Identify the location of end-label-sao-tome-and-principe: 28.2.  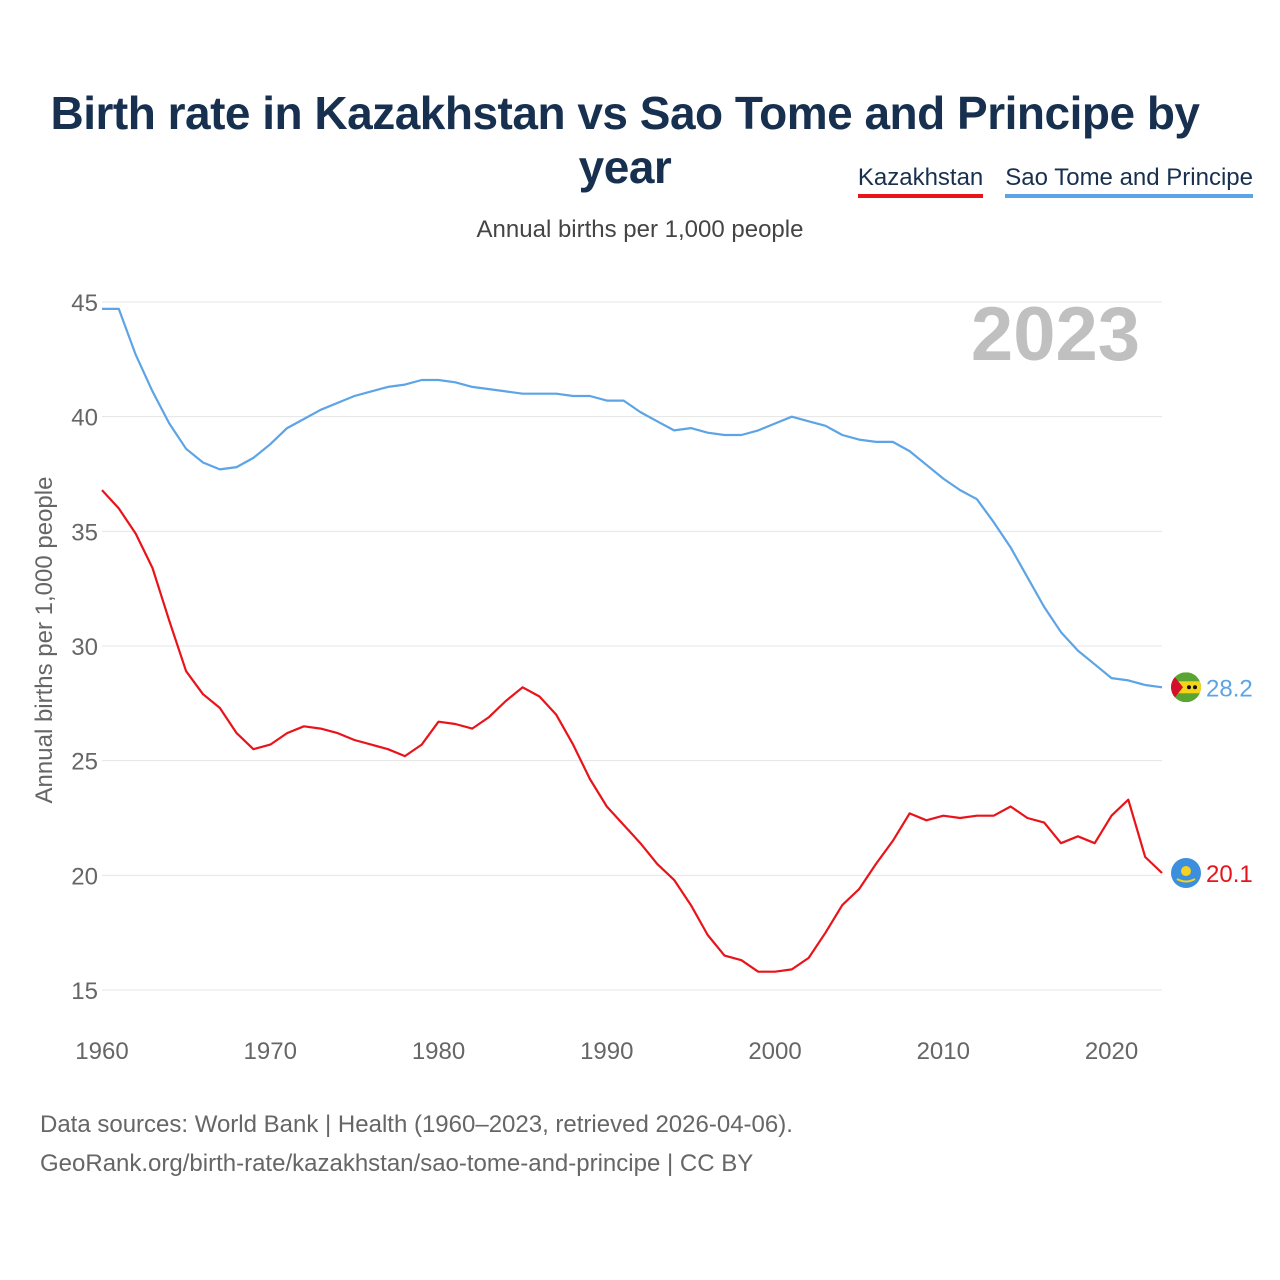
(1229, 688).